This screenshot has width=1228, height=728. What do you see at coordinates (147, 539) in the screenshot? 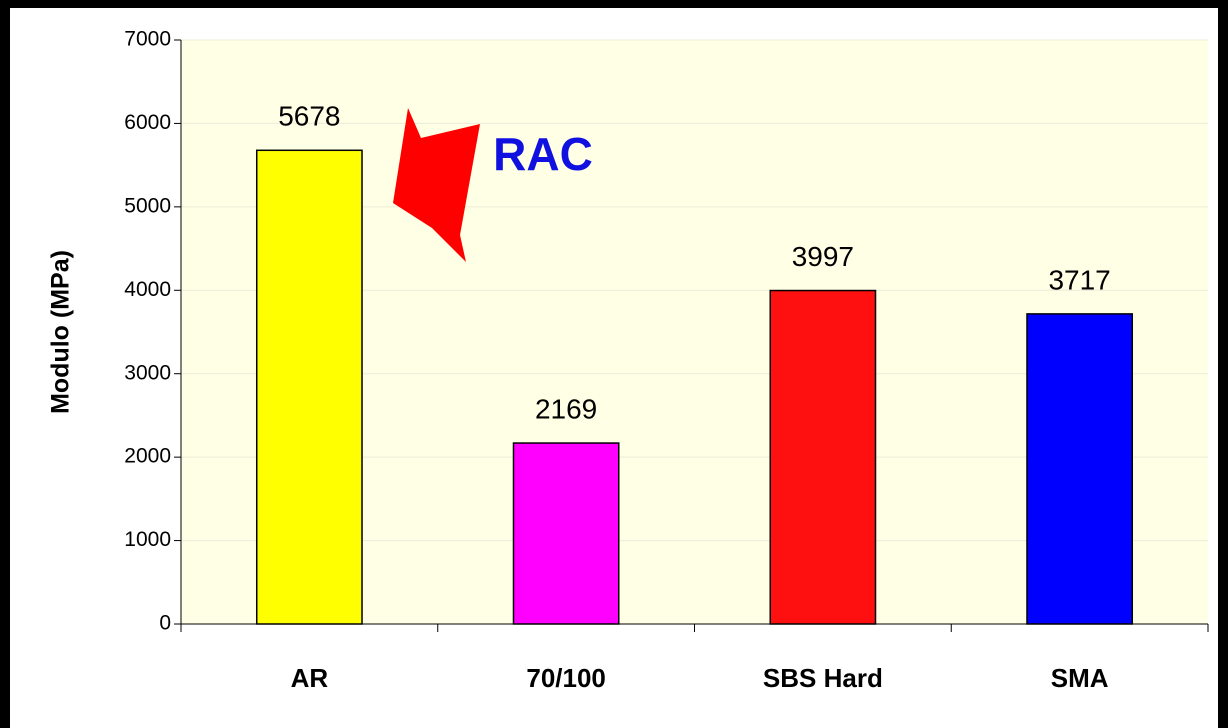
I see `y-tick-label: 1000` at bounding box center [147, 539].